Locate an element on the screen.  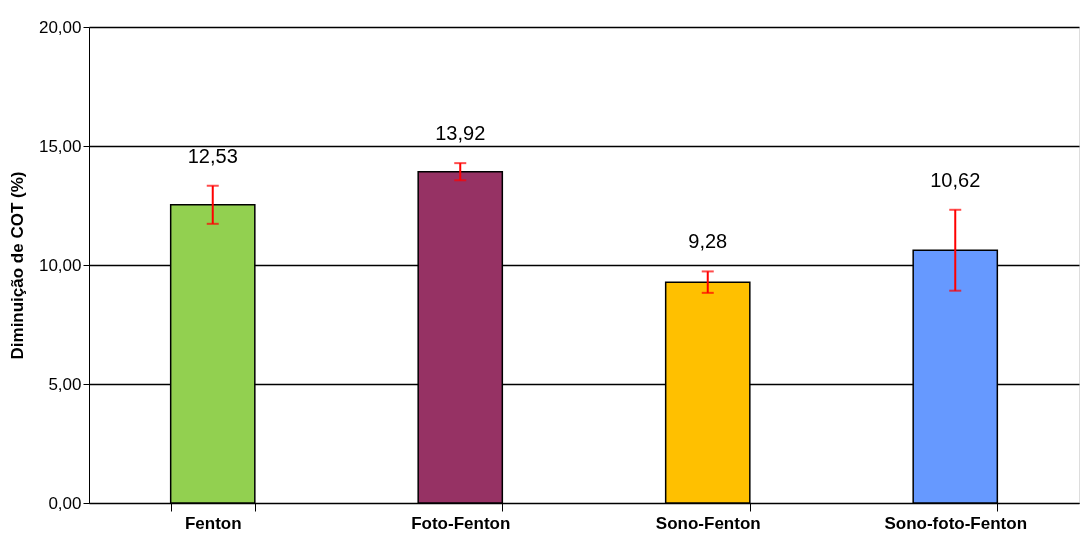
y-tick-label: 5,00 is located at coordinates (65, 384).